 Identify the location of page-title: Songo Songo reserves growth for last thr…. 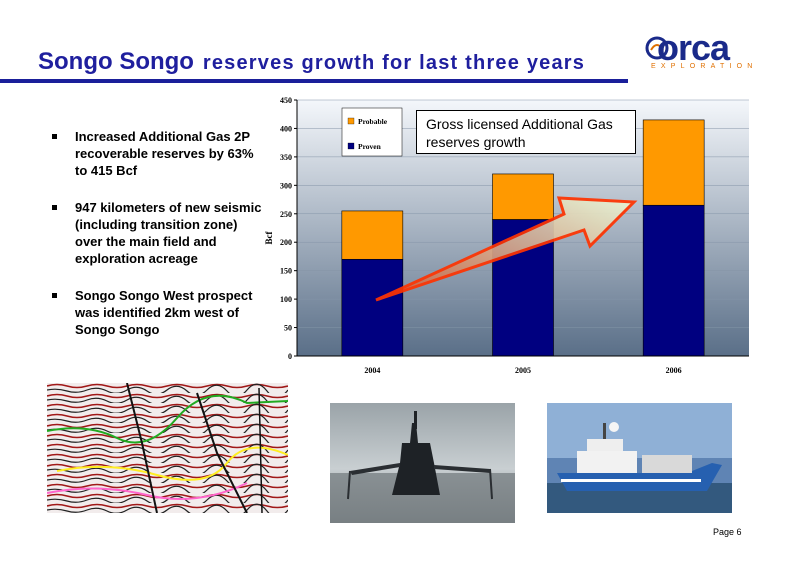
(311, 58).